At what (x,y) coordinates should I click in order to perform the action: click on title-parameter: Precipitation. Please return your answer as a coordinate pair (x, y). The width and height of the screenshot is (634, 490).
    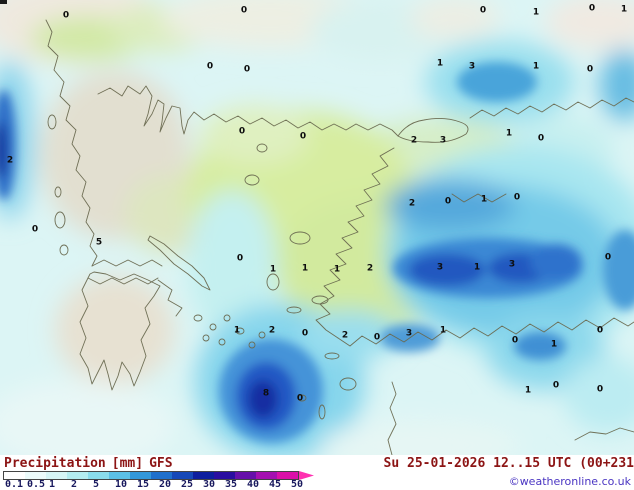
    Looking at the image, I should click on (55, 463).